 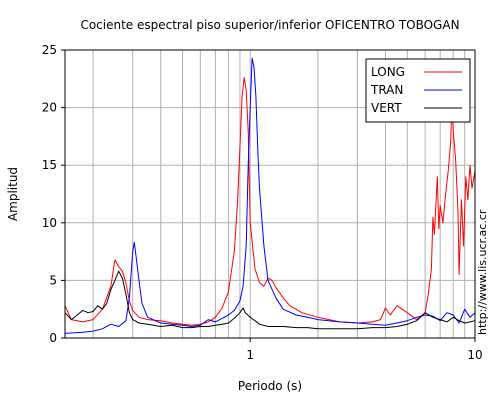 I want to click on y-tick-label: 20, so click(x=49, y=108).